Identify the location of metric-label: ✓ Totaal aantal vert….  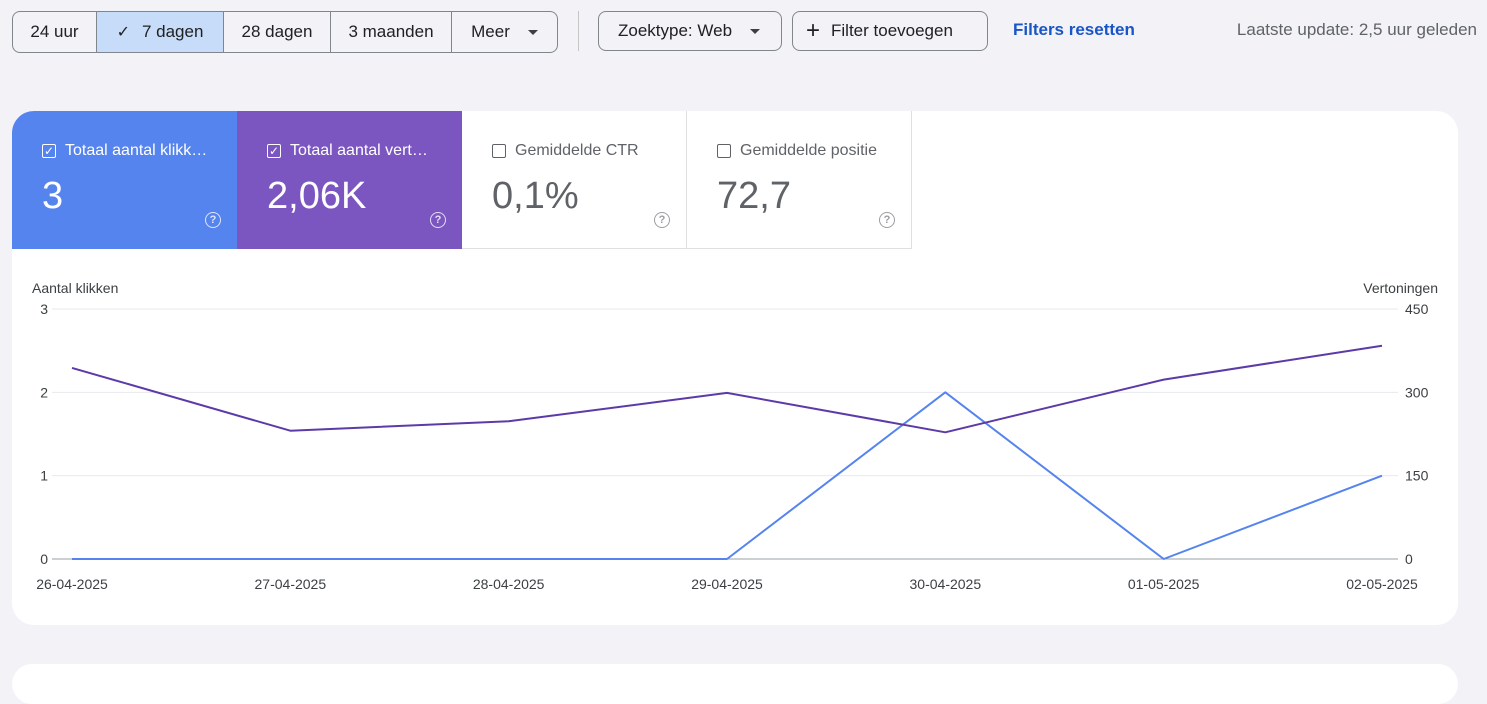
(347, 151).